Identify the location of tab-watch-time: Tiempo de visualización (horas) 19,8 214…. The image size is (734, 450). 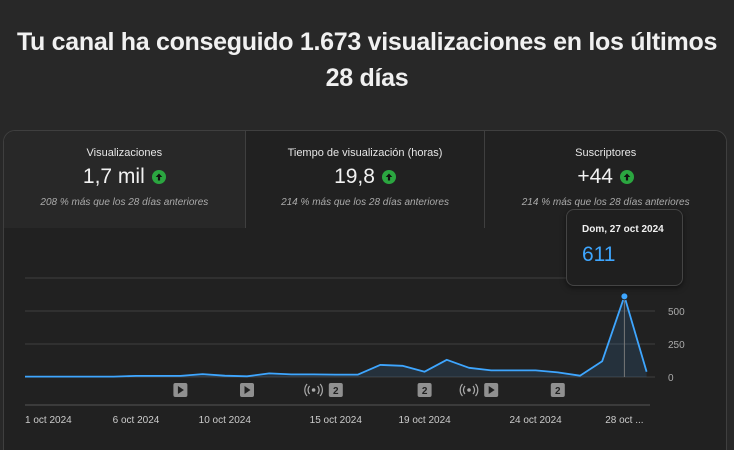
(365, 179).